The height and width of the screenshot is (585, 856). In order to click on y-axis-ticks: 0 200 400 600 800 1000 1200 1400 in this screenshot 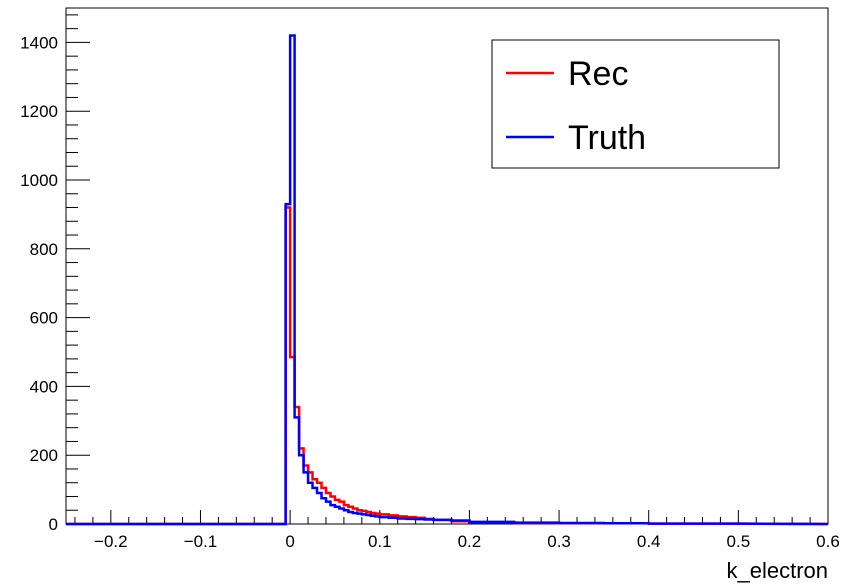, I will do `click(55, 274)`.